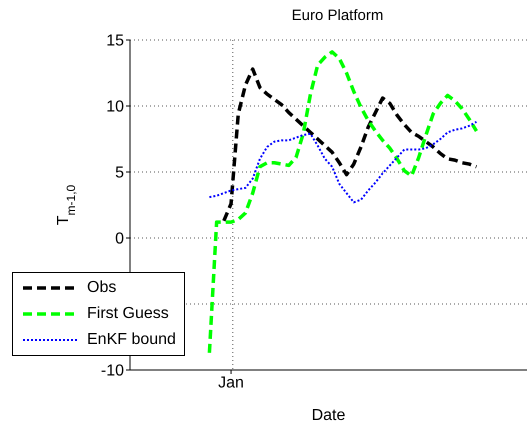  Describe the element at coordinates (128, 314) in the screenshot. I see `legend-label: First Guess` at that location.